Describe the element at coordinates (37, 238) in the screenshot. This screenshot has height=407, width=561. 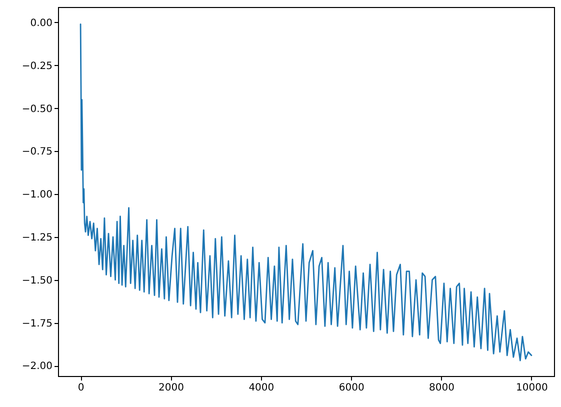
I see `y-tick-label: −1.25` at that location.